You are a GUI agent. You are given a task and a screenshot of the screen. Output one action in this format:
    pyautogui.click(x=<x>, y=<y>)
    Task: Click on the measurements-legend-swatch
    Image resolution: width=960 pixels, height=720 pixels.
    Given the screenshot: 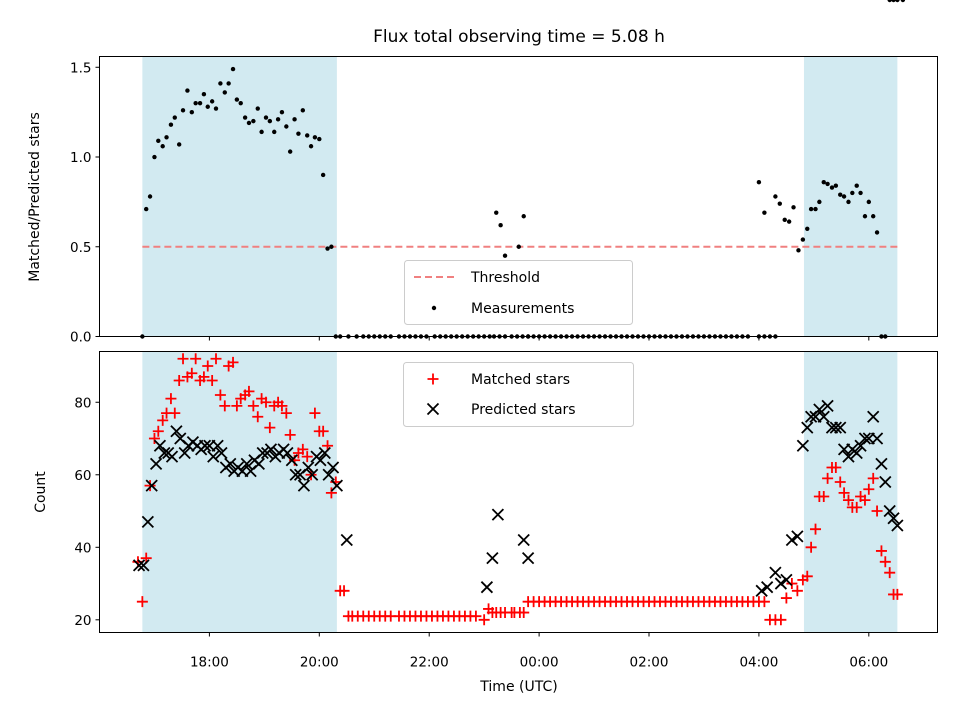 What is the action you would take?
    pyautogui.click(x=434, y=308)
    